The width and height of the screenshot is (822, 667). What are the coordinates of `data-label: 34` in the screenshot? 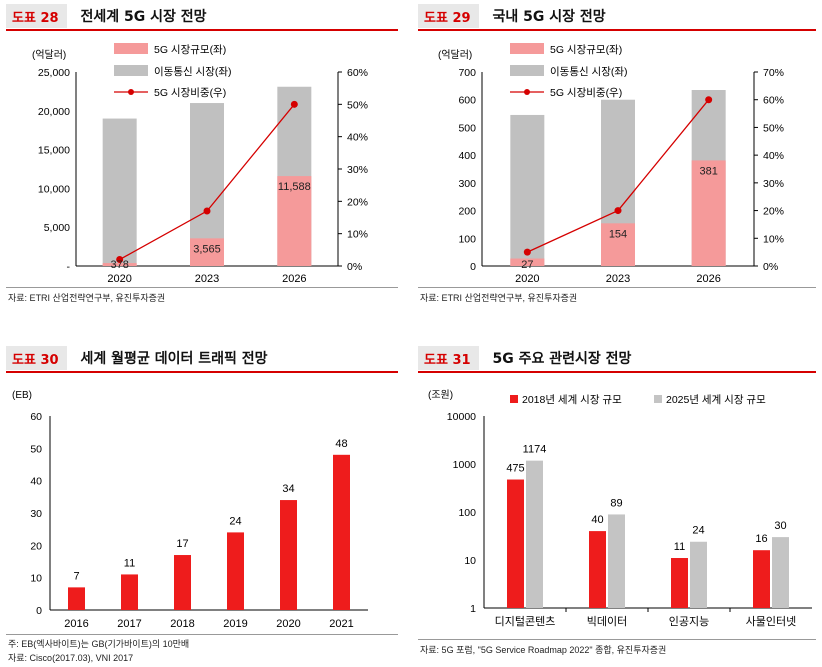 It's located at (288, 489).